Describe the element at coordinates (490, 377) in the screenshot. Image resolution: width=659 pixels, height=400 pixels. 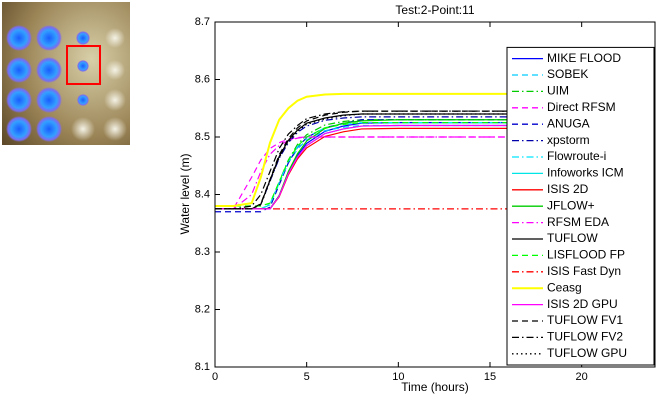
I see `x-tick-label: 15` at that location.